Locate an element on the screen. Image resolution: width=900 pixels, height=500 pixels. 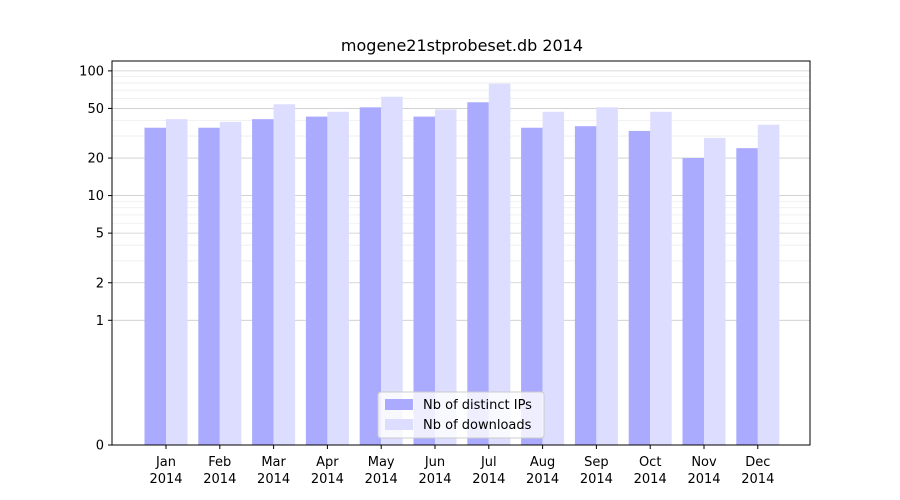
legend-label: Nb of downloads is located at coordinates (477, 425).